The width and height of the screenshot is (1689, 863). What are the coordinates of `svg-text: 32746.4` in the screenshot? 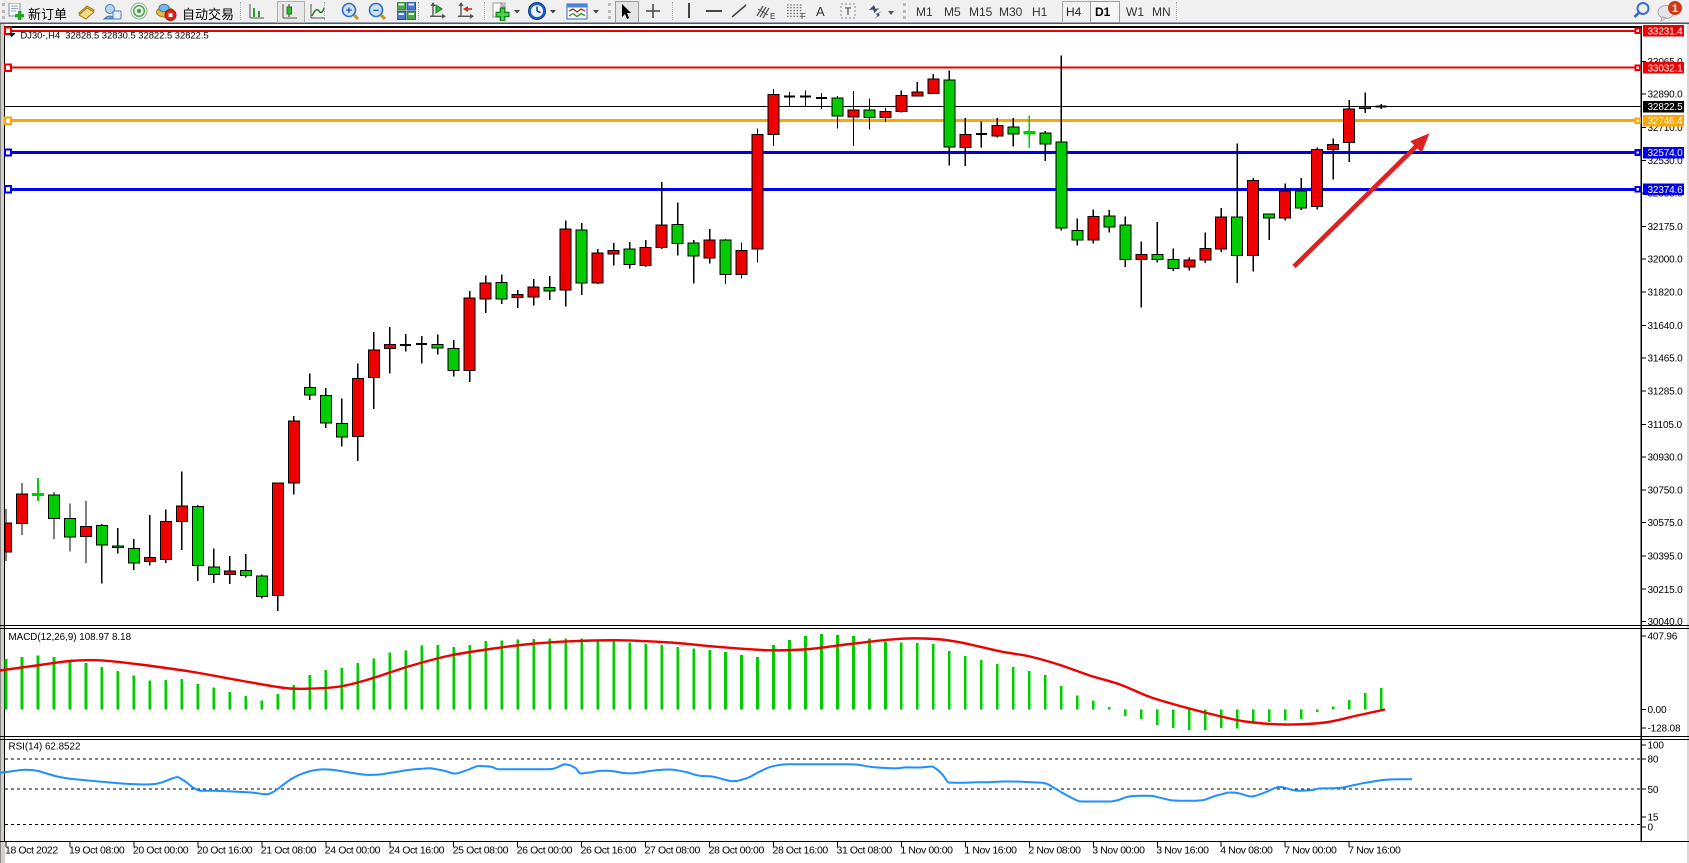 It's located at (1666, 121).